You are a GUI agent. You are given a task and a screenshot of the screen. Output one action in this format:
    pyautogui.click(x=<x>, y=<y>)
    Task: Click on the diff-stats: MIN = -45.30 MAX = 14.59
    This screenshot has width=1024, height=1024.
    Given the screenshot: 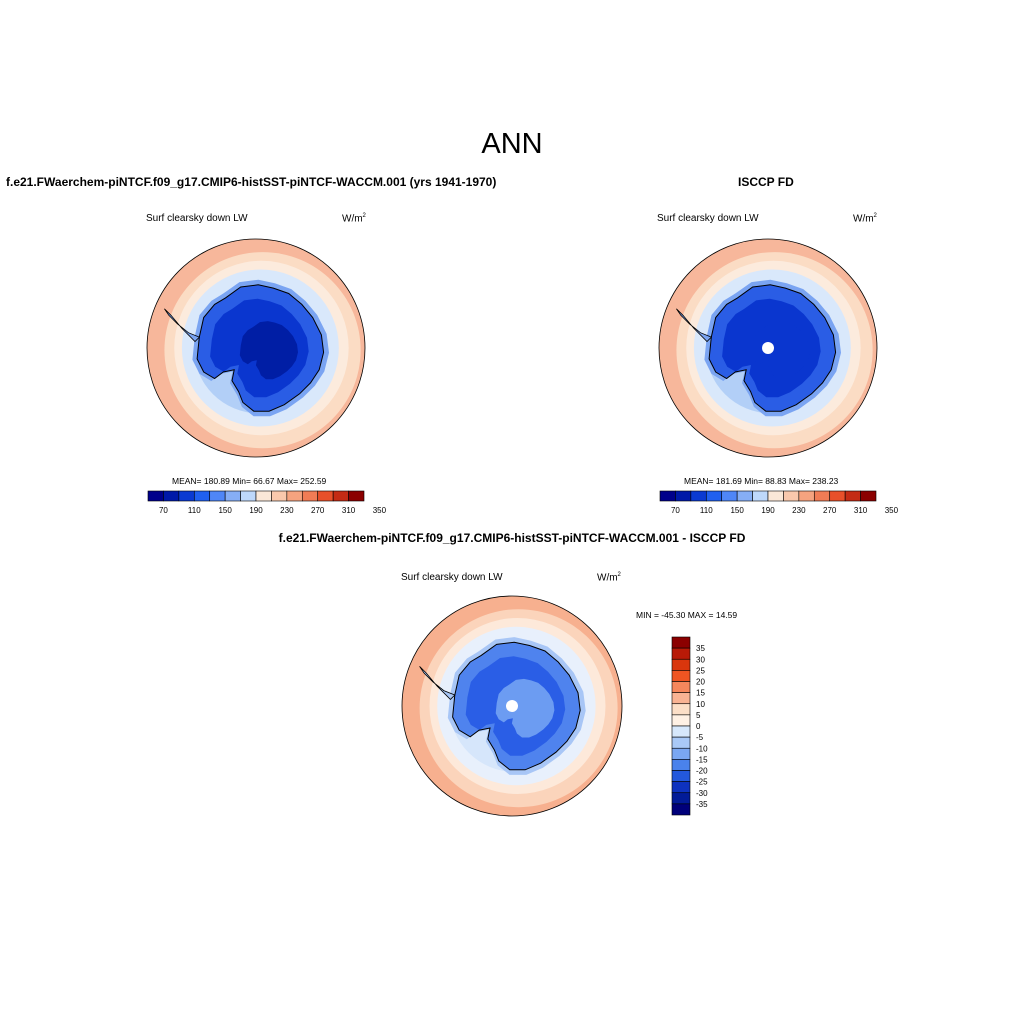 What is the action you would take?
    pyautogui.click(x=687, y=615)
    